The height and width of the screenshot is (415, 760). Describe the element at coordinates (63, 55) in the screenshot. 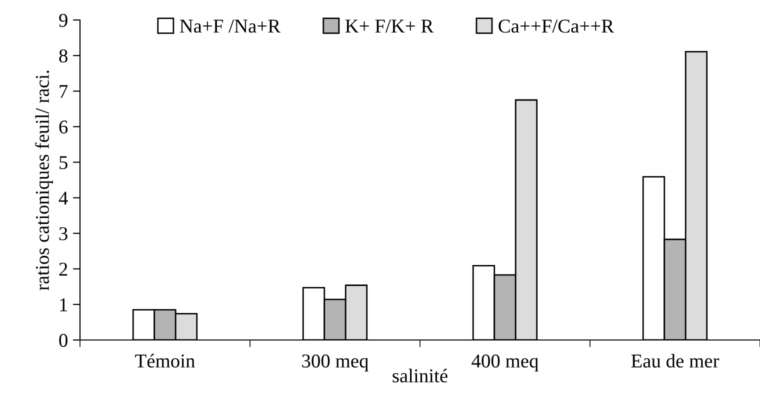

I see `y-tick-label: 8` at that location.